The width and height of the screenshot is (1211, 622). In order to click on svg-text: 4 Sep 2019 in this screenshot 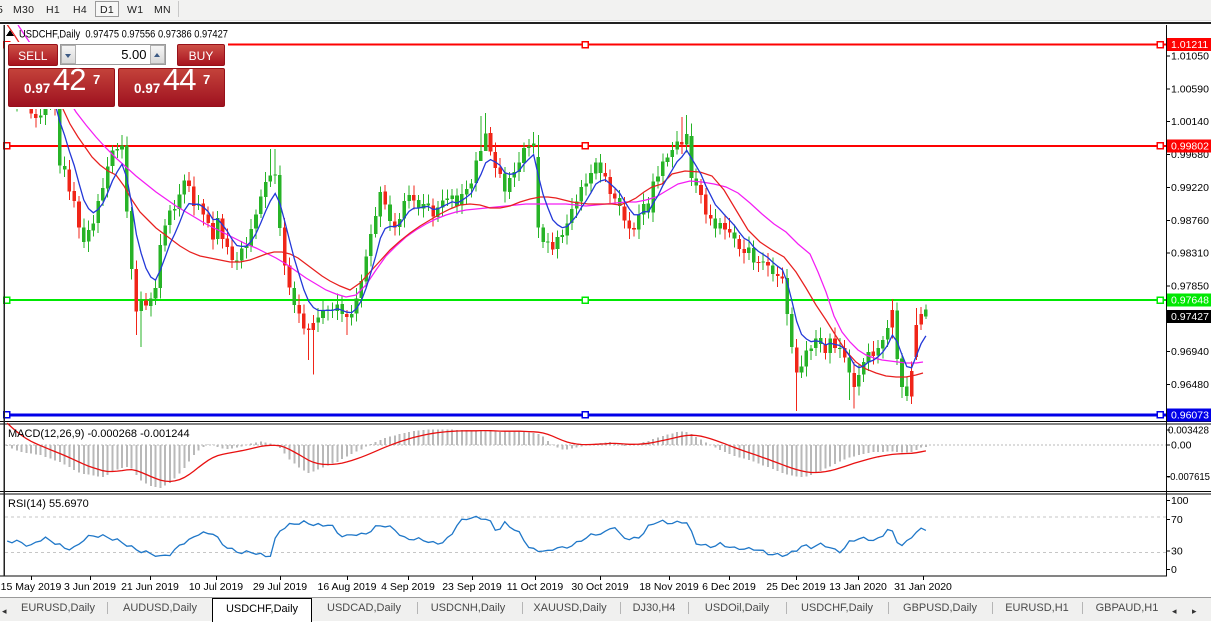, I will do `click(408, 587)`.